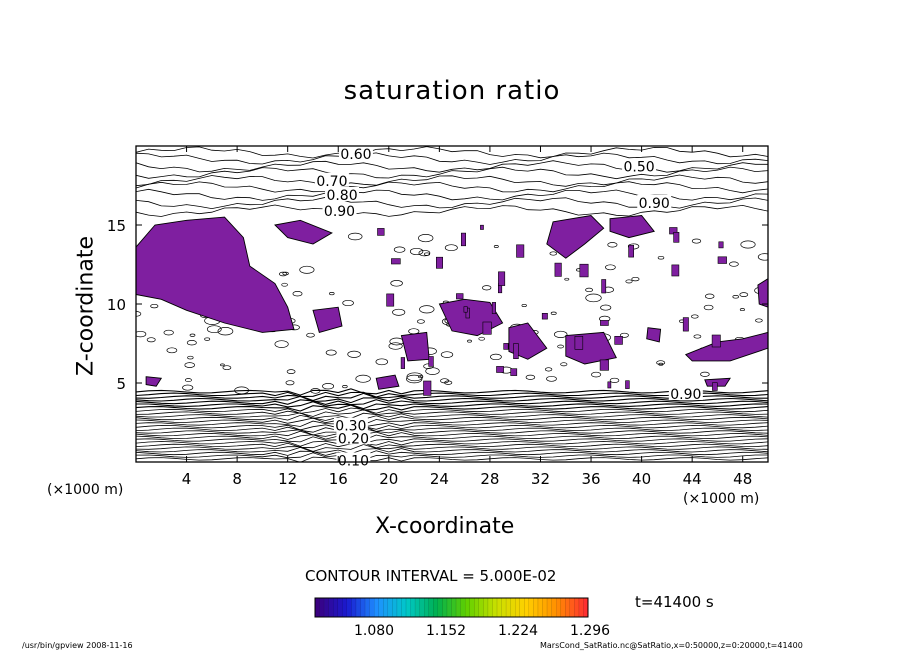 The height and width of the screenshot is (654, 904). Describe the element at coordinates (451, 607) in the screenshot. I see `colorbar-frame` at that location.